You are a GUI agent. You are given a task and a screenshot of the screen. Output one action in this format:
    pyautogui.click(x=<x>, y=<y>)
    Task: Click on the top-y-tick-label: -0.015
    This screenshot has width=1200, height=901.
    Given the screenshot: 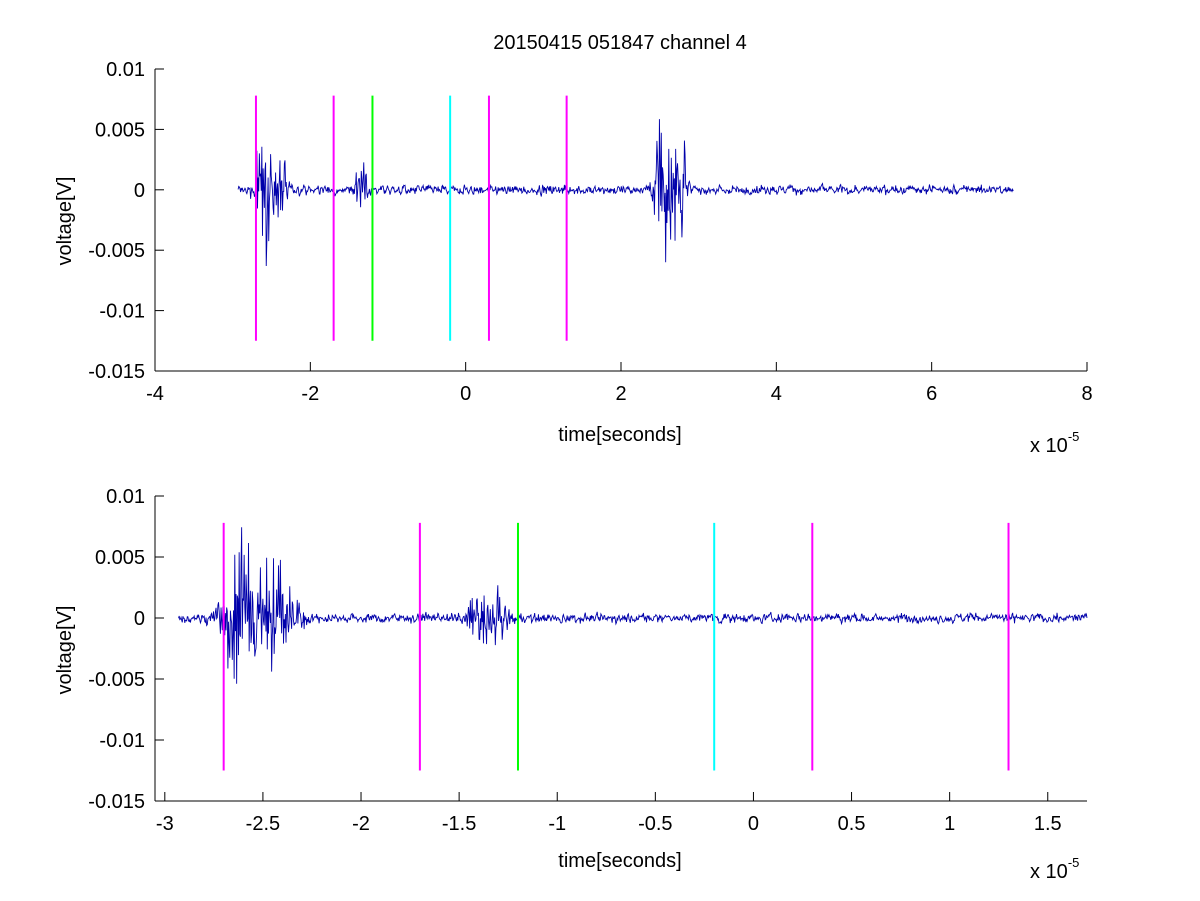 What is the action you would take?
    pyautogui.click(x=116, y=372)
    